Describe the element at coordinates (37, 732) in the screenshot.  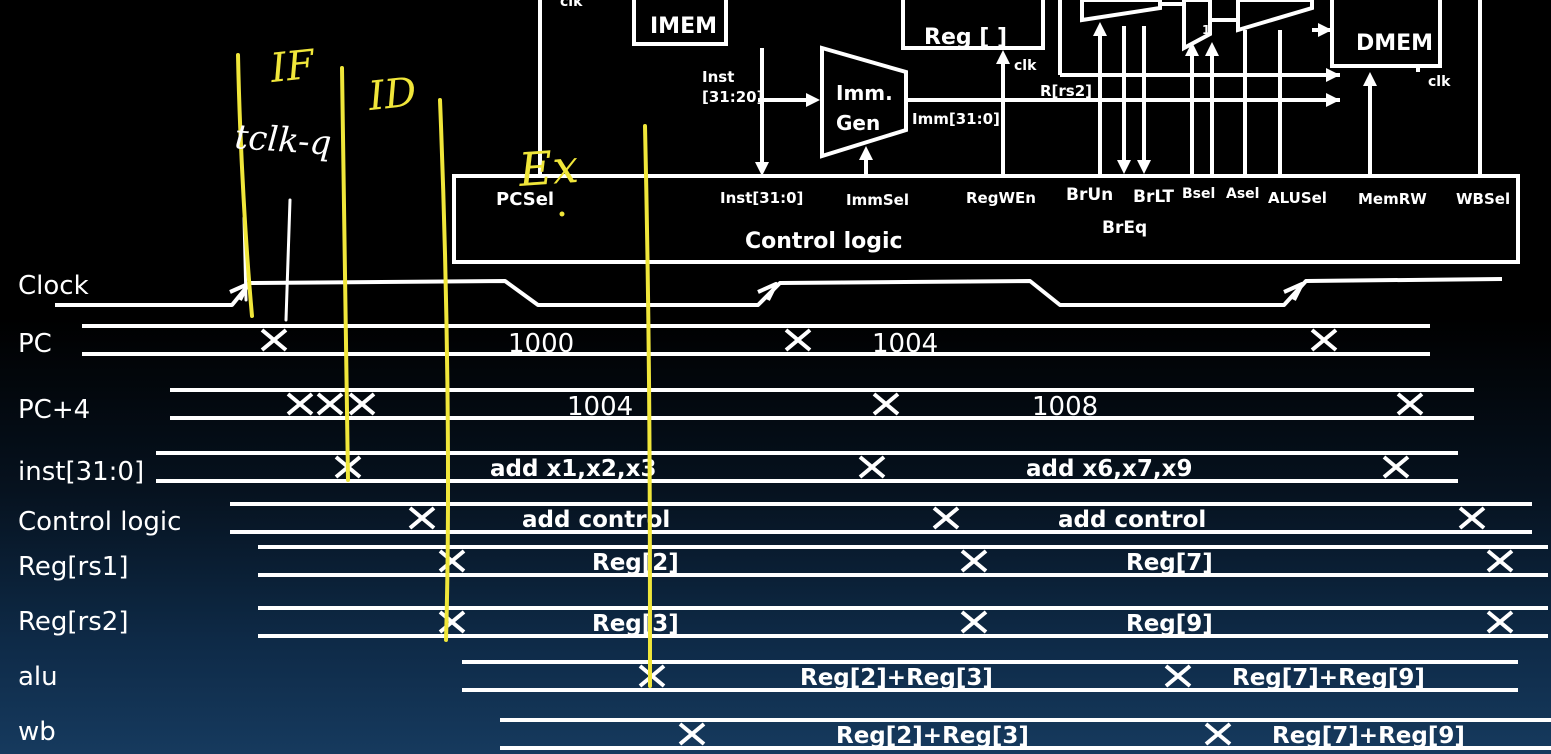
I see `row-label-wb: wb` at that location.